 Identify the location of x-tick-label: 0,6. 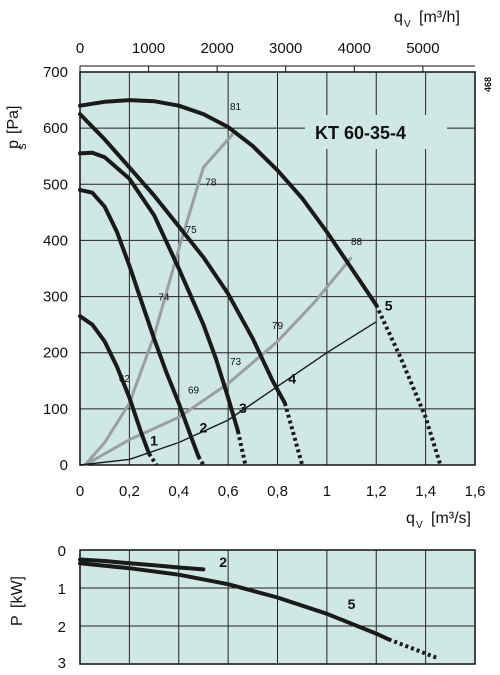
(228, 491).